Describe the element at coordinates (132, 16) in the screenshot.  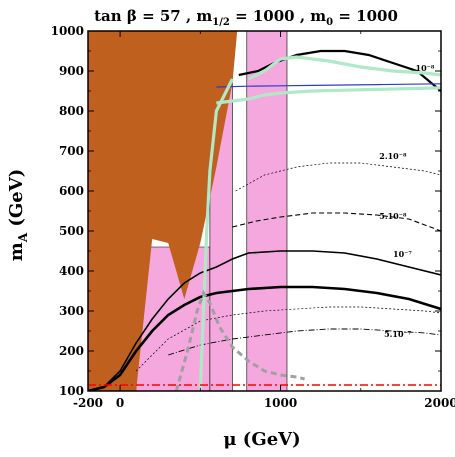
I see `title-beta: β` at that location.